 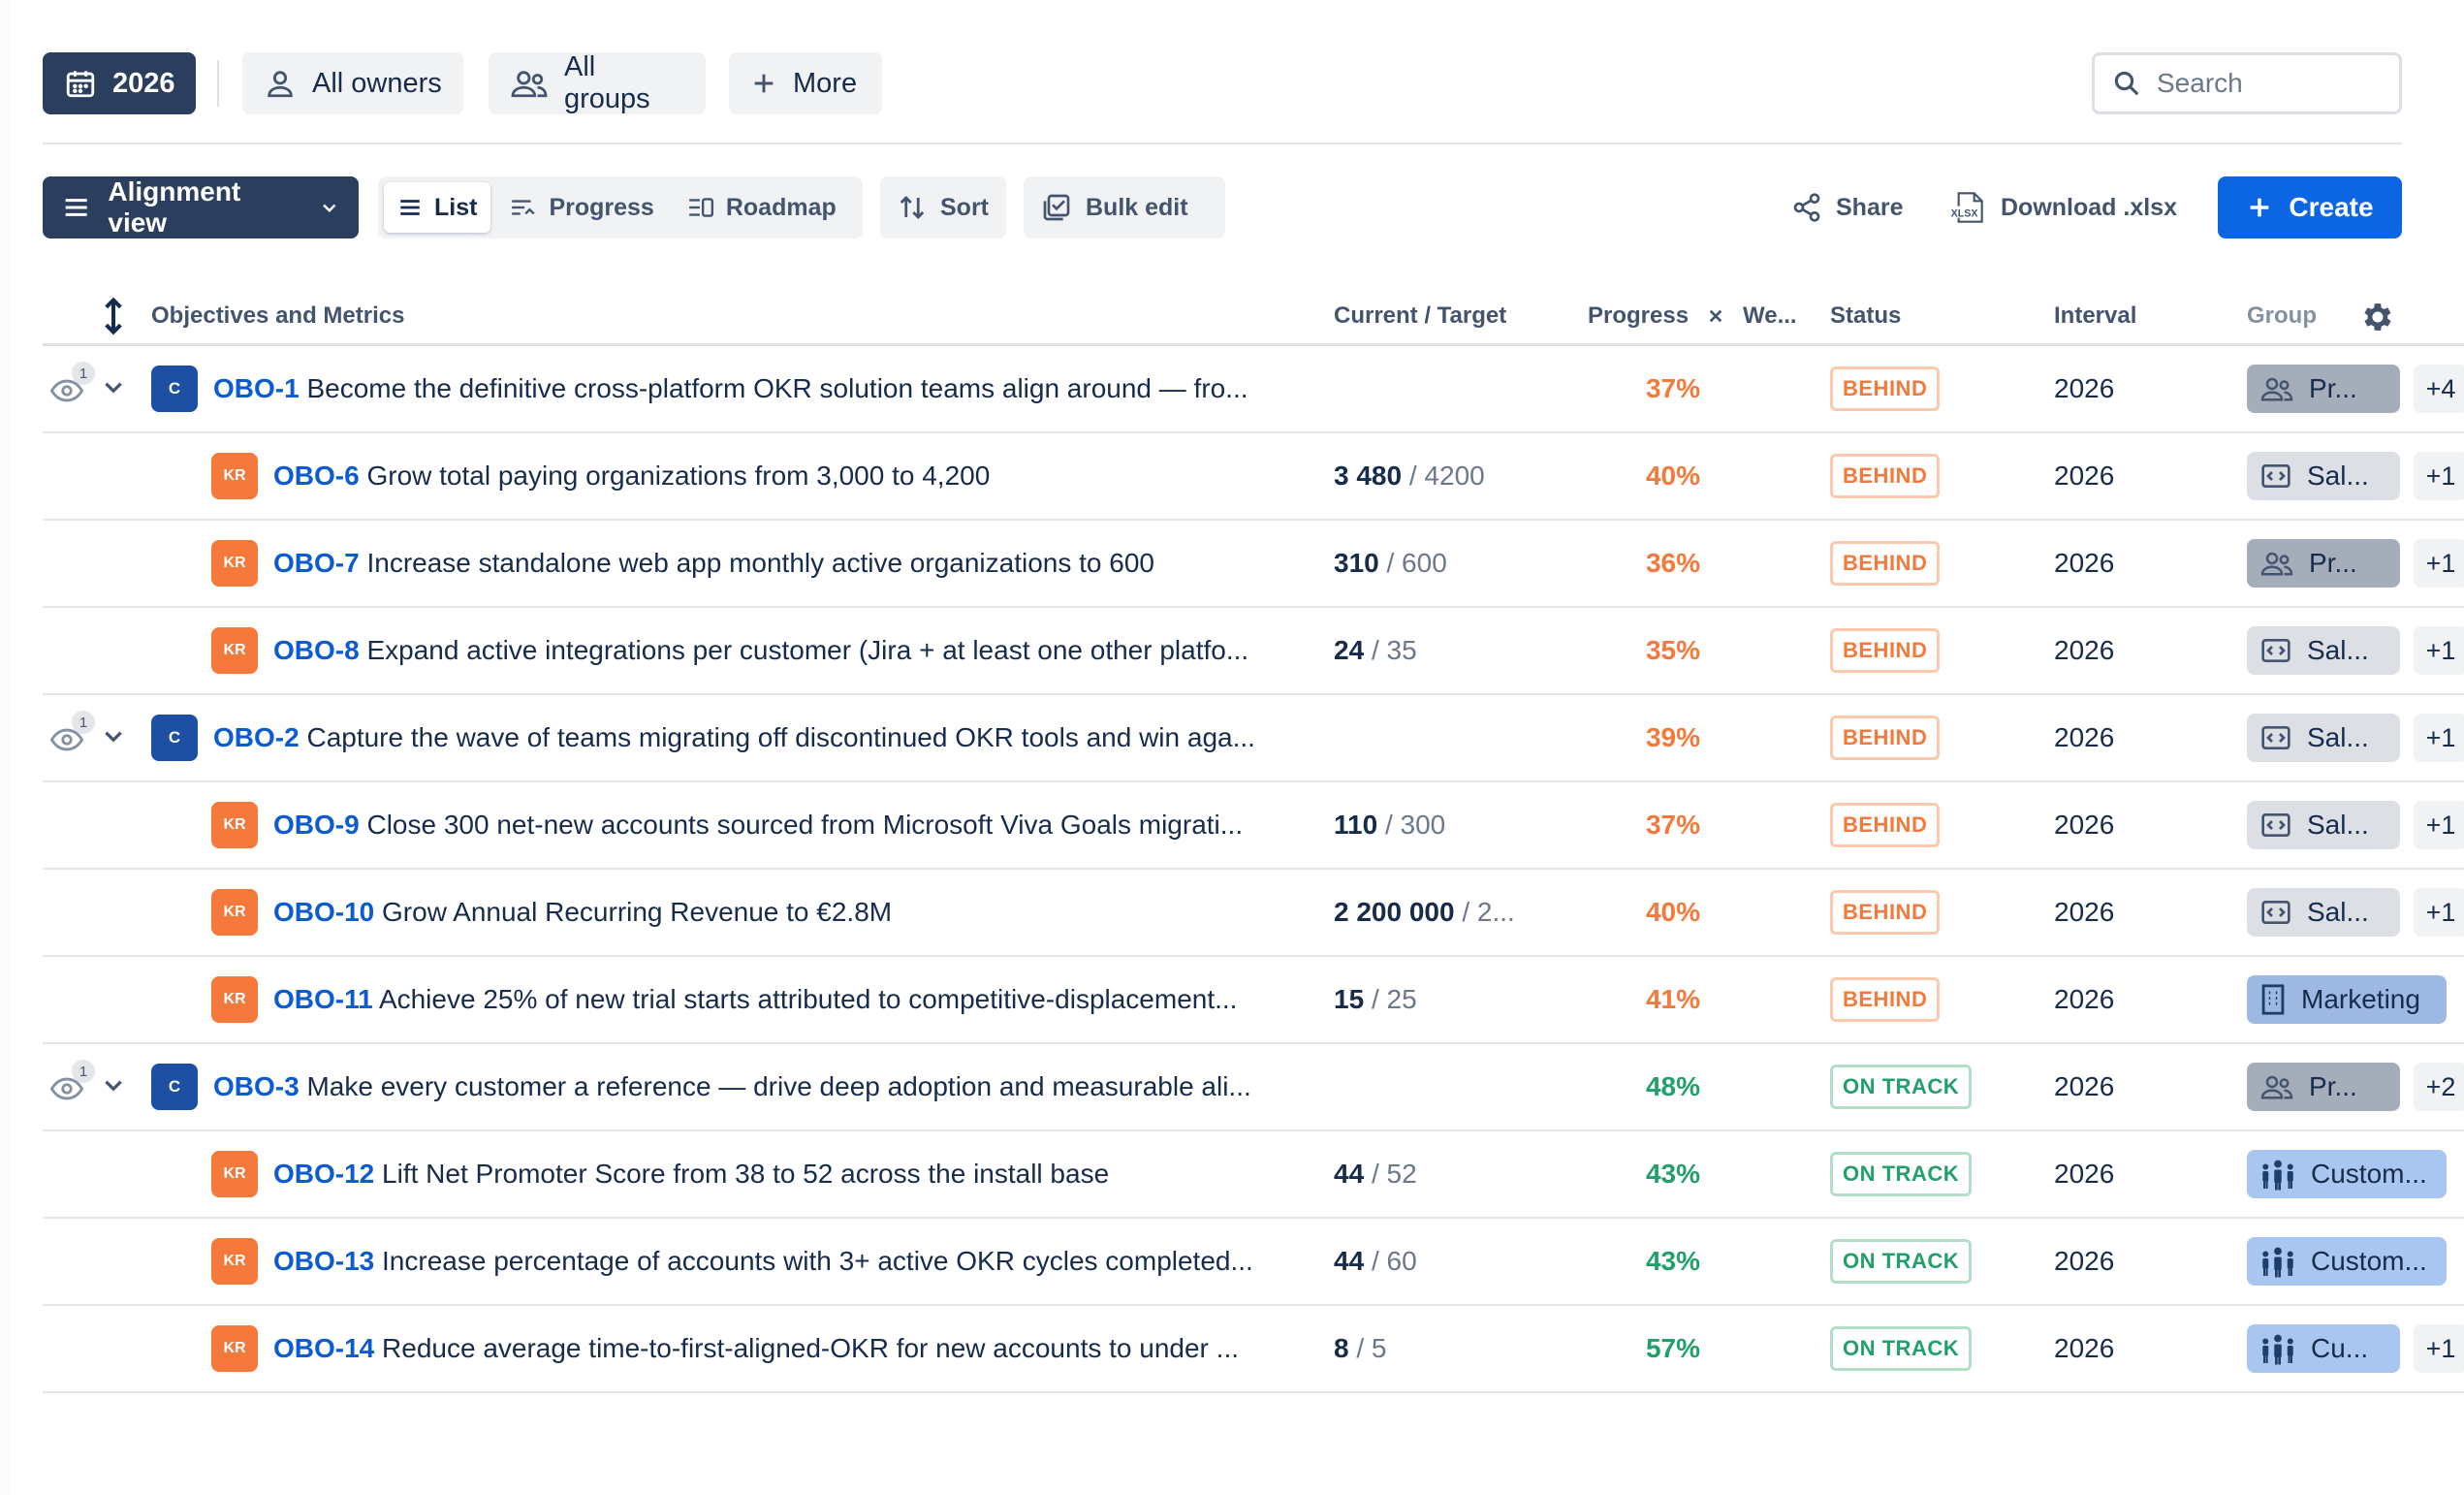 I want to click on create-button: Create, so click(x=2310, y=207).